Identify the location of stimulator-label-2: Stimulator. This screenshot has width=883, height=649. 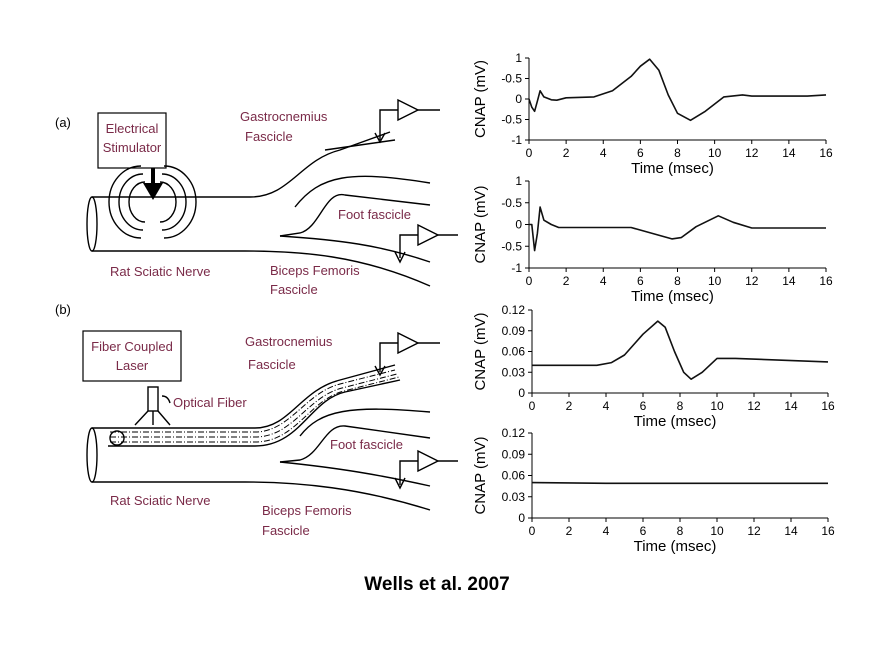
(132, 147).